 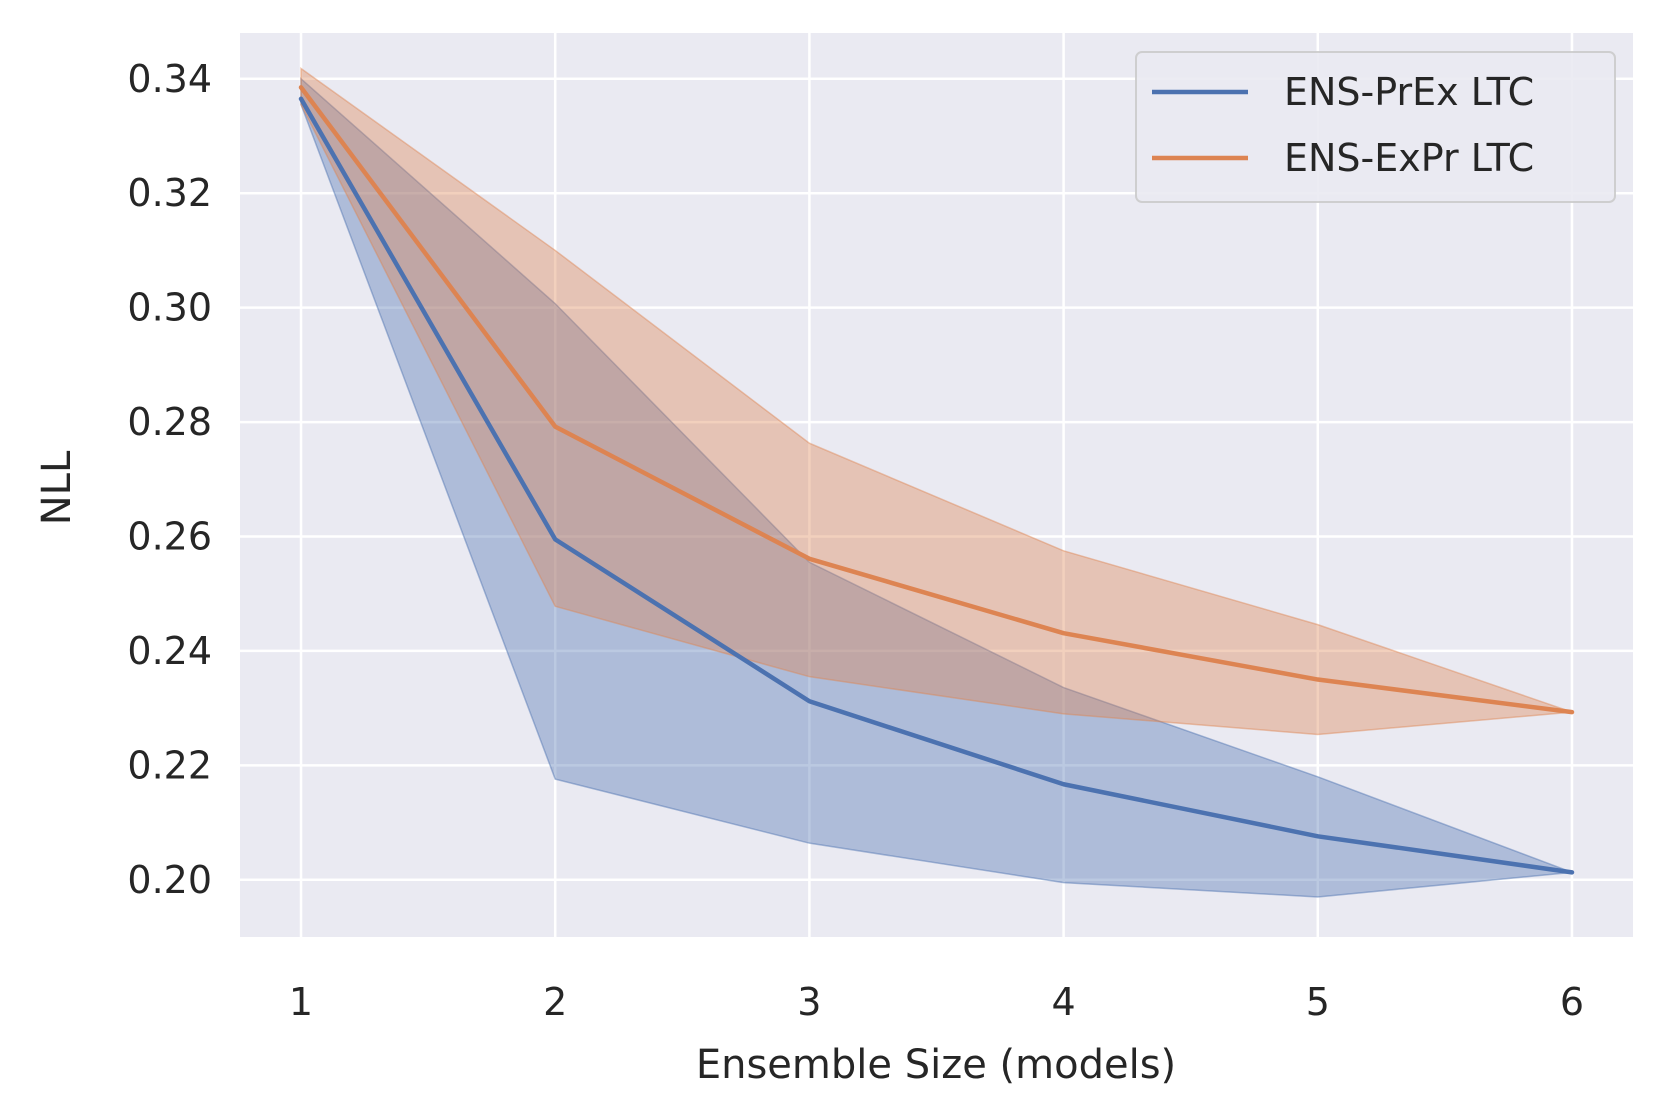 What do you see at coordinates (301, 1002) in the screenshot?
I see `x-tick-label-1: 1` at bounding box center [301, 1002].